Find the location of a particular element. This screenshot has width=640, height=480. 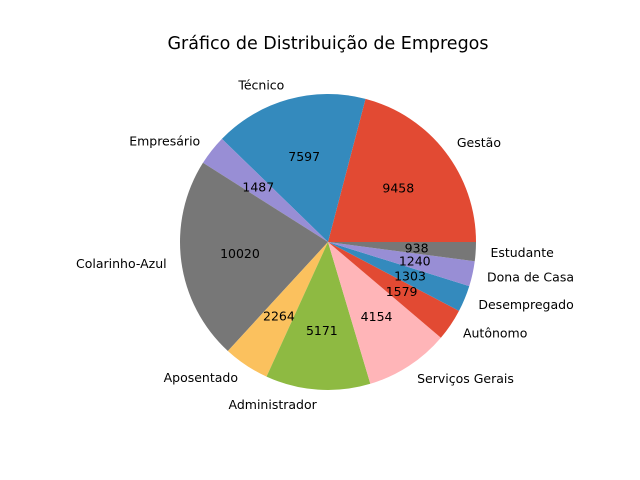

slice-desempregado is located at coordinates (399, 276).